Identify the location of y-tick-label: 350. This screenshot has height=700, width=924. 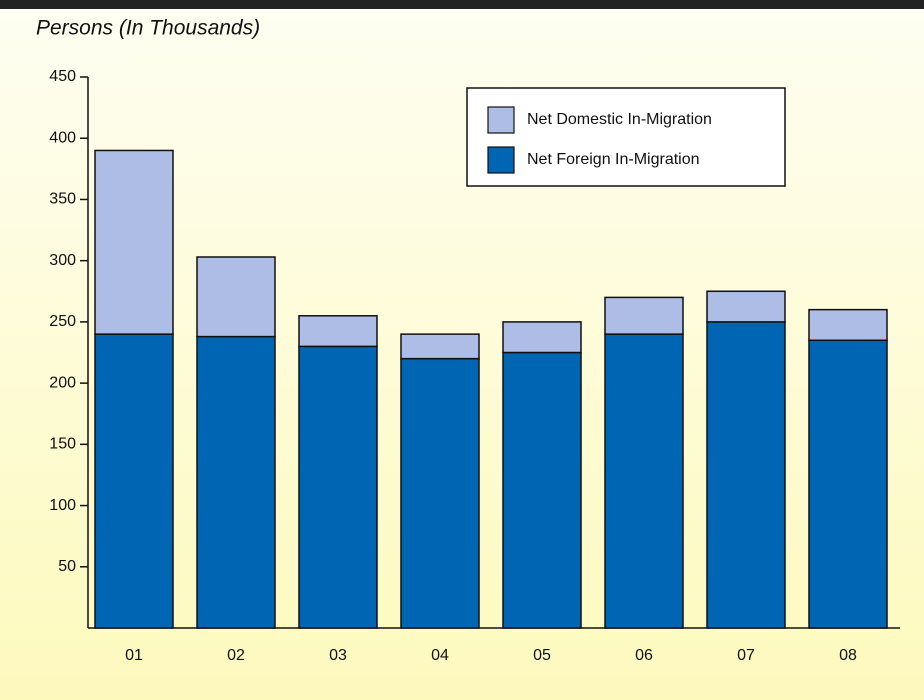
(62, 199).